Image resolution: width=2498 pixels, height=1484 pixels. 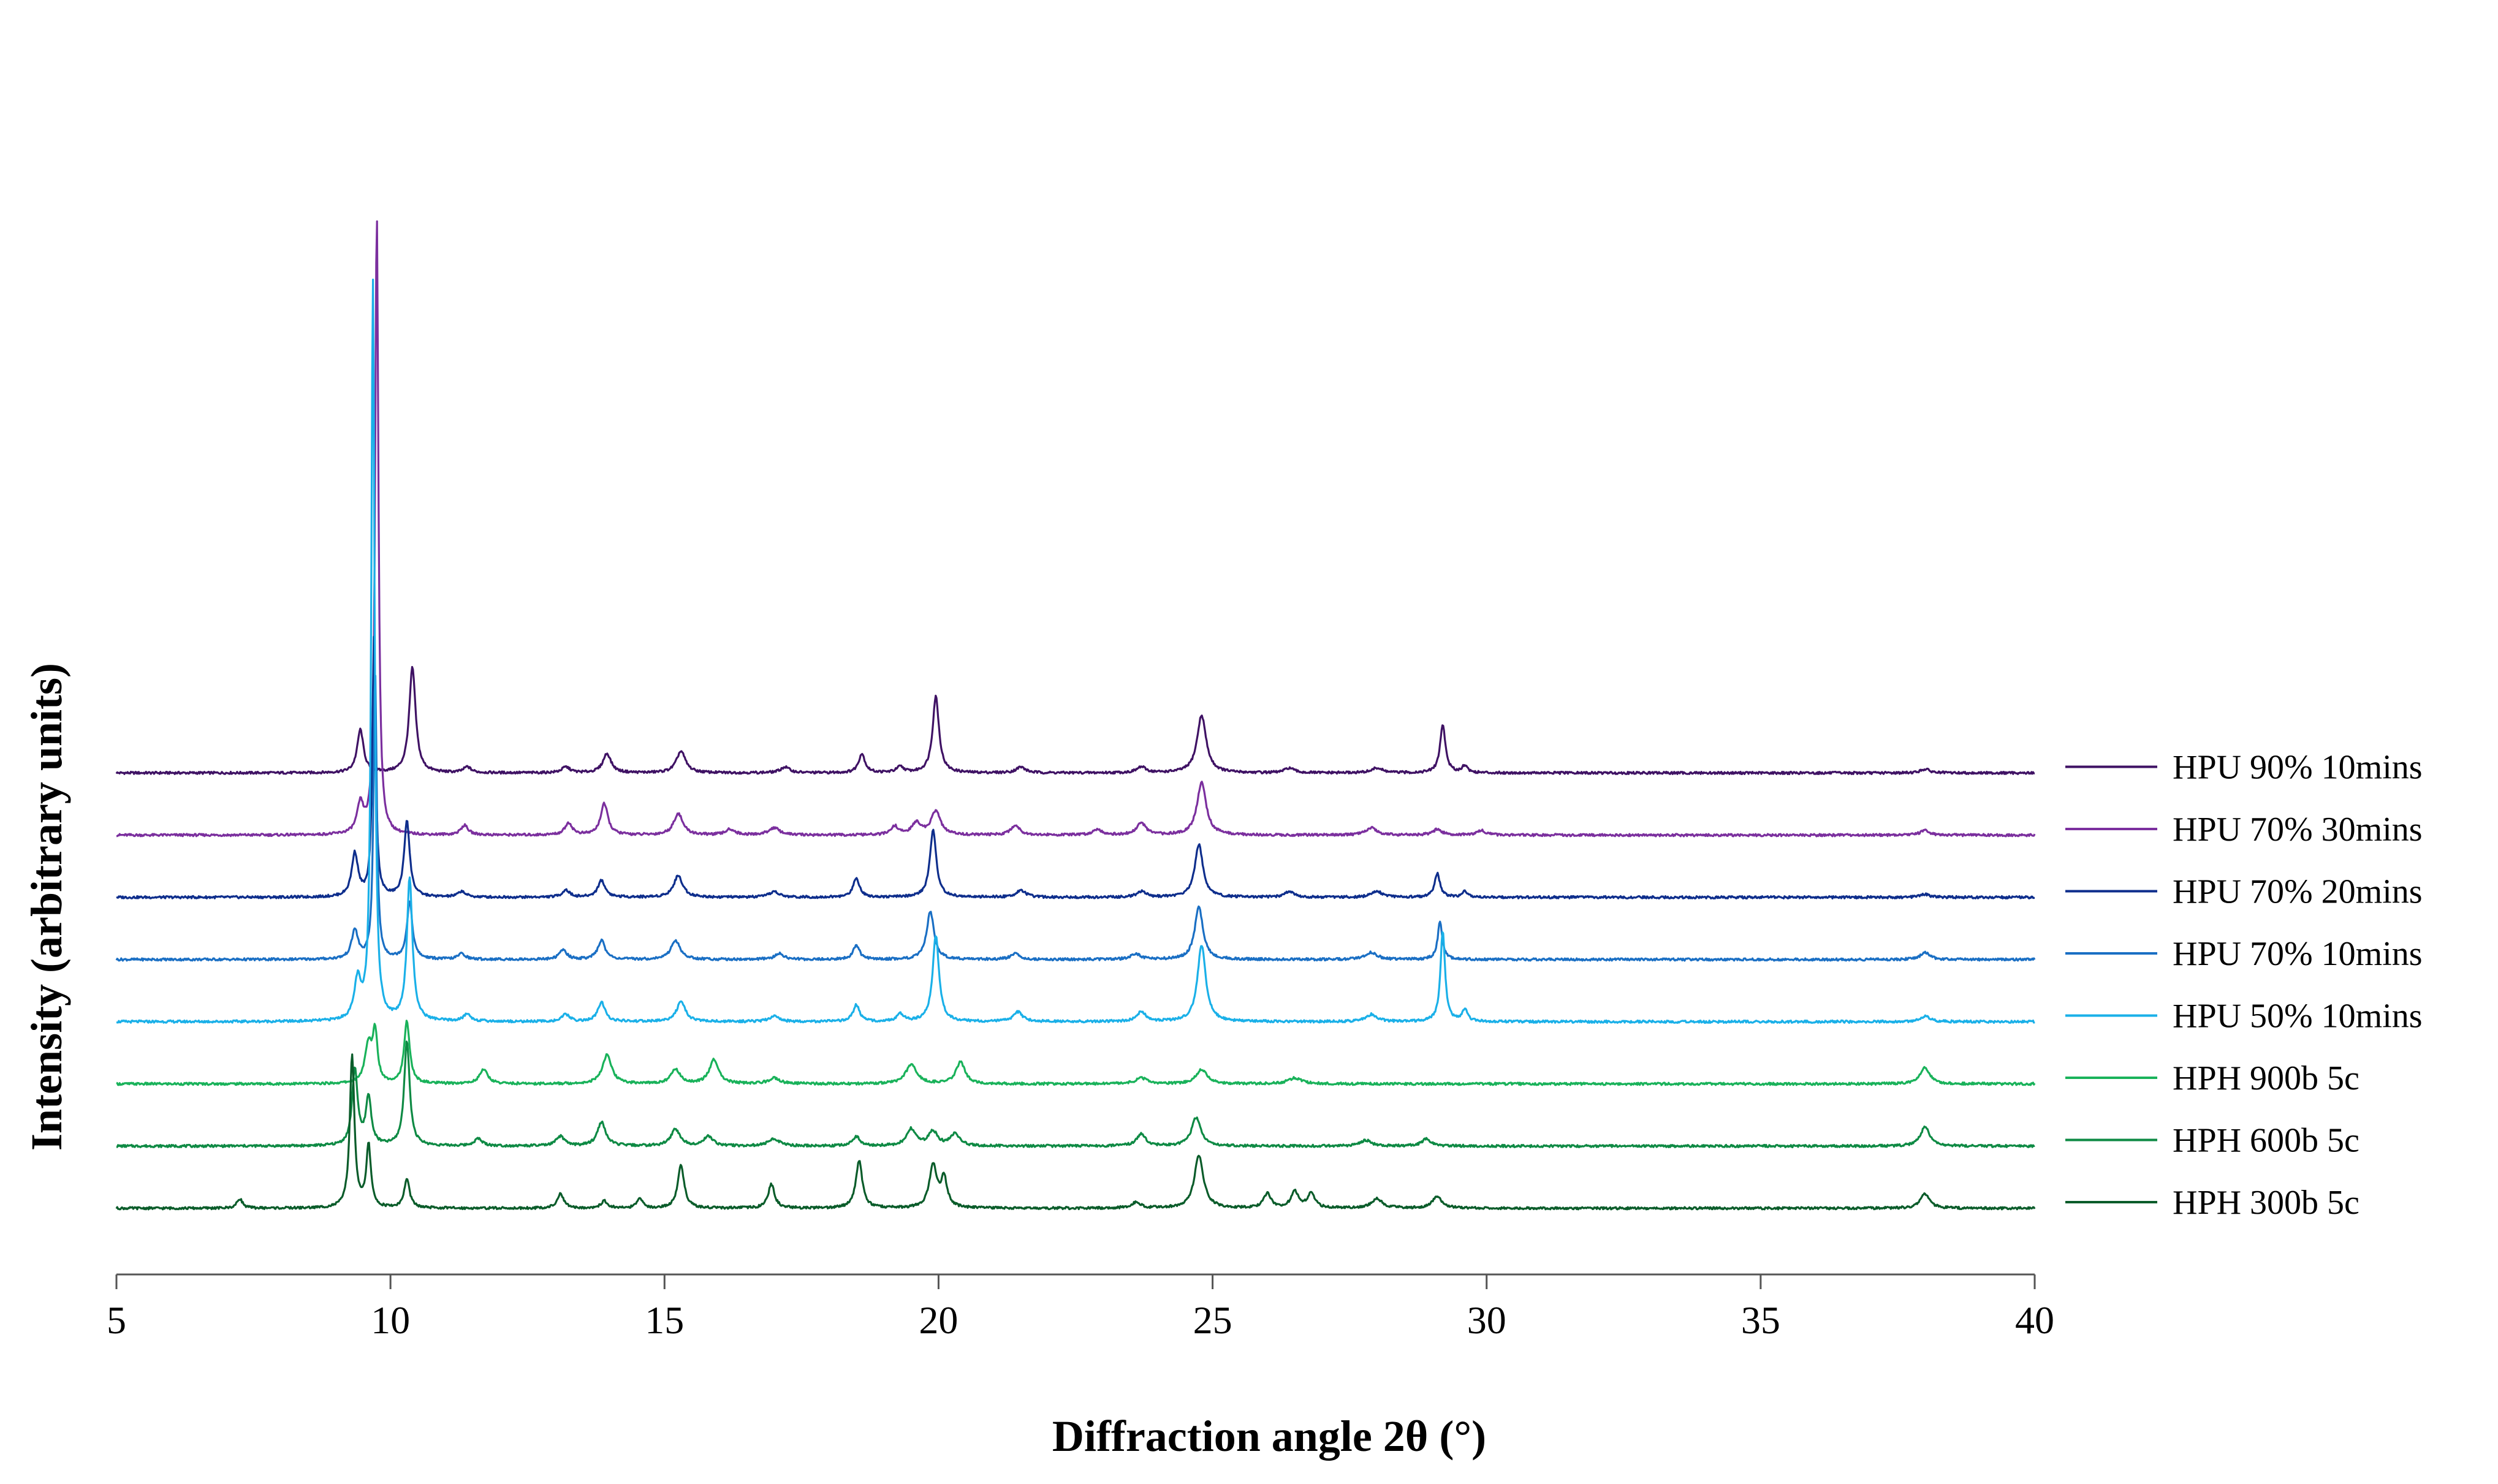 What do you see at coordinates (46, 907) in the screenshot?
I see `y-axis-title: Intensity (arbitrary units)` at bounding box center [46, 907].